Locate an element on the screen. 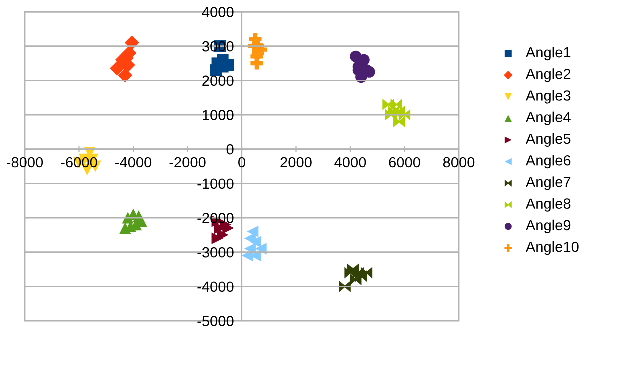 Image resolution: width=631 pixels, height=385 pixels. x-tick-label: 0 is located at coordinates (242, 162).